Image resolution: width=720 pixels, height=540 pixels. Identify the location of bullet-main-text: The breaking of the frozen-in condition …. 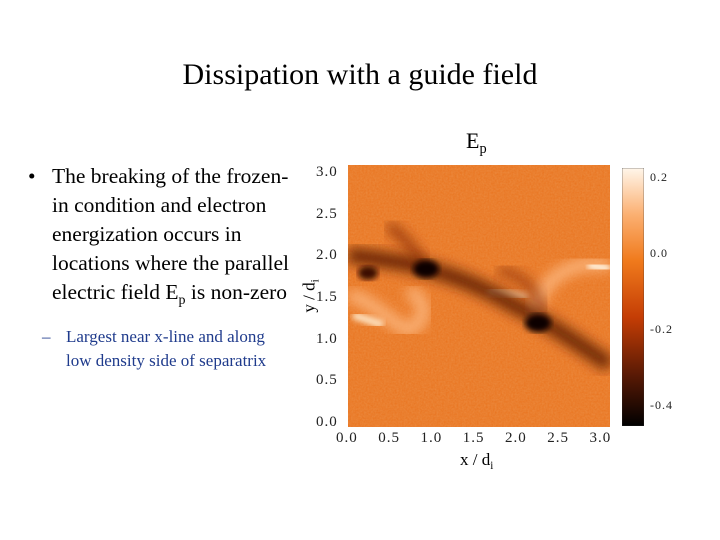
(170, 234).